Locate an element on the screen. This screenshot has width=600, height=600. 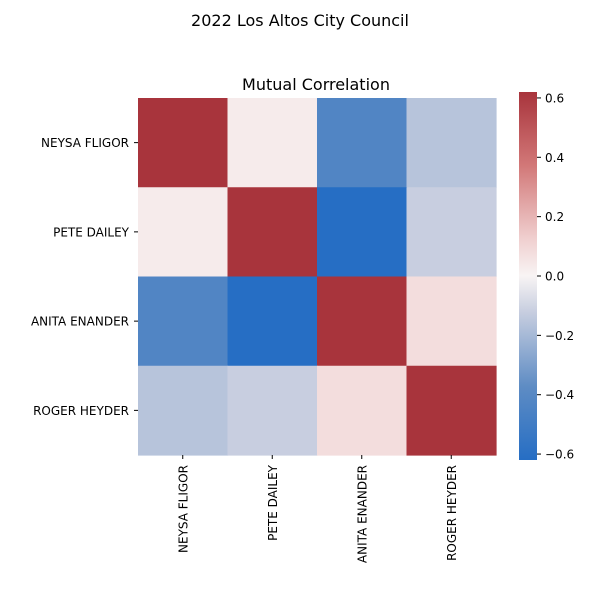
row-label: PETE DAILEY is located at coordinates (91, 232).